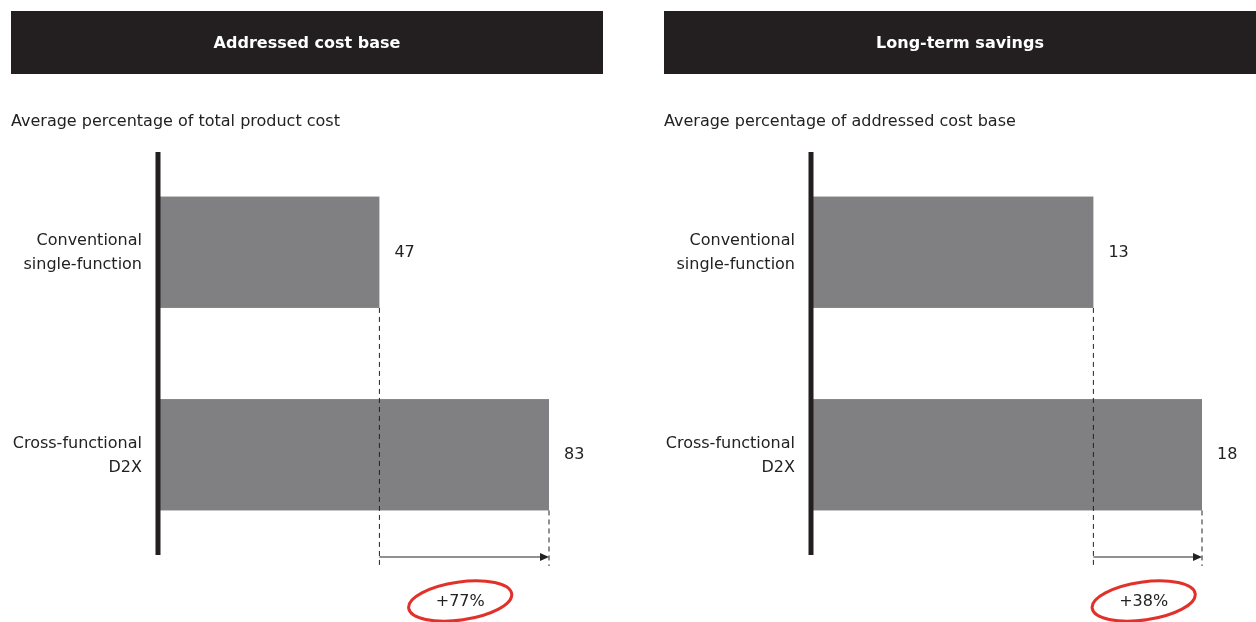 Image resolution: width=1256 pixels, height=622 pixels. Describe the element at coordinates (574, 454) in the screenshot. I see `data-label: 83` at that location.